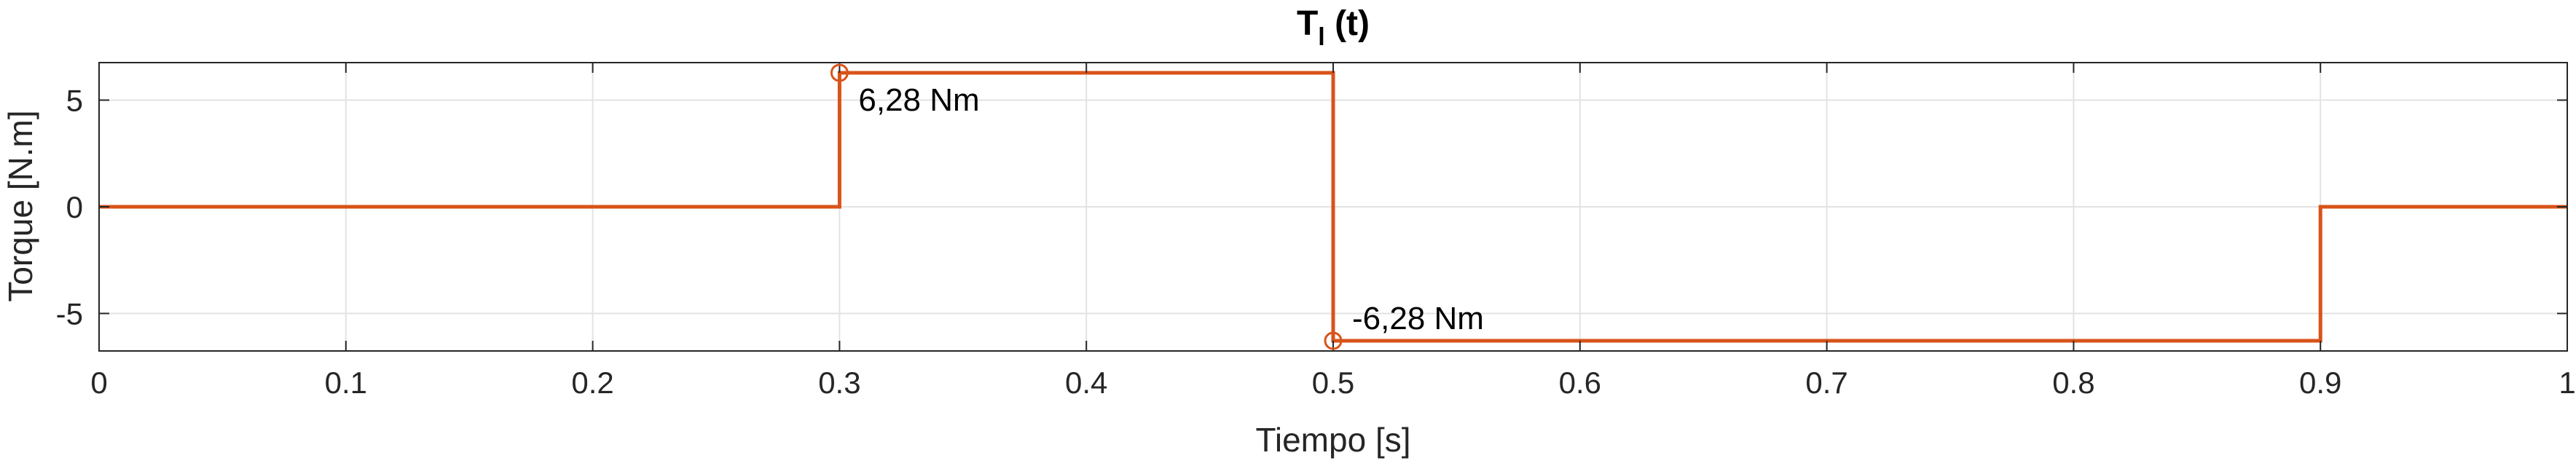  I want to click on x-tick-label: 0.5, so click(1333, 383).